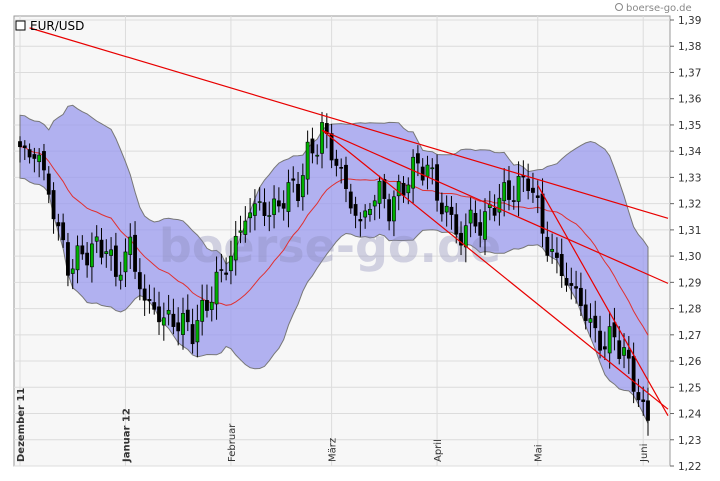 This screenshot has height=481, width=720. I want to click on y-tick-label: 1,32, so click(689, 205).